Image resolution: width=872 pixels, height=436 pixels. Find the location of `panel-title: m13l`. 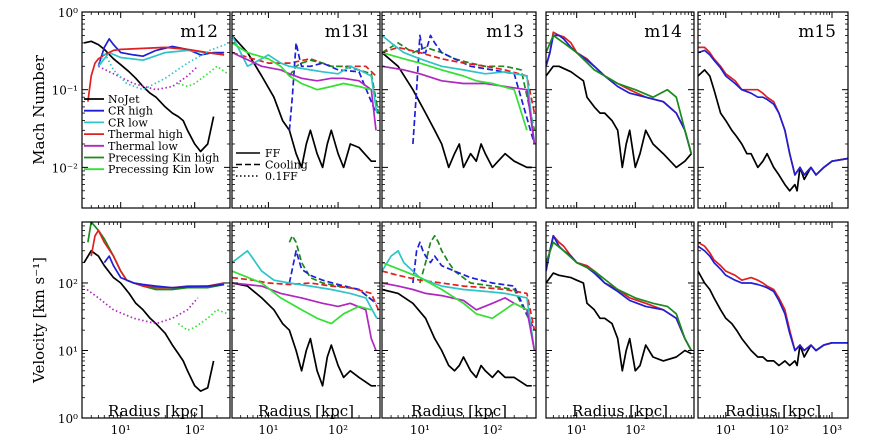

panel-title: m13l is located at coordinates (346, 32).